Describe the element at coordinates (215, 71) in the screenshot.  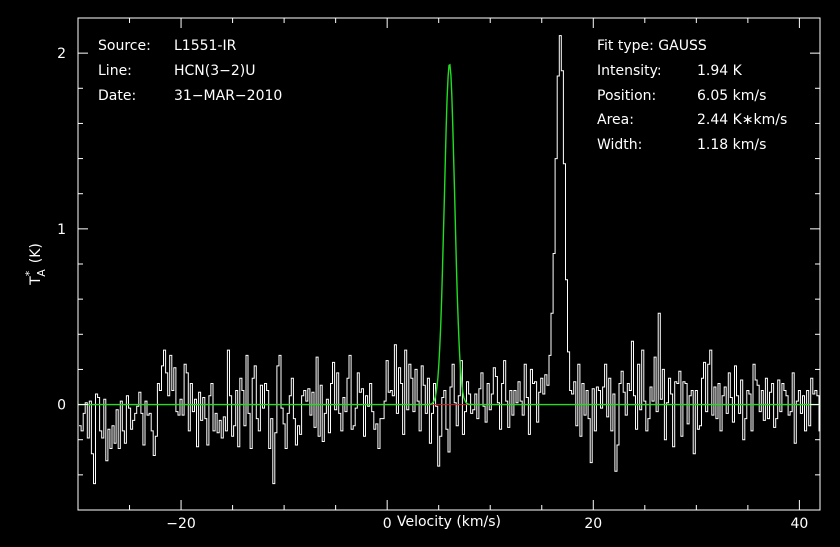
I see `info-line-value: HCN(3−2)U` at that location.